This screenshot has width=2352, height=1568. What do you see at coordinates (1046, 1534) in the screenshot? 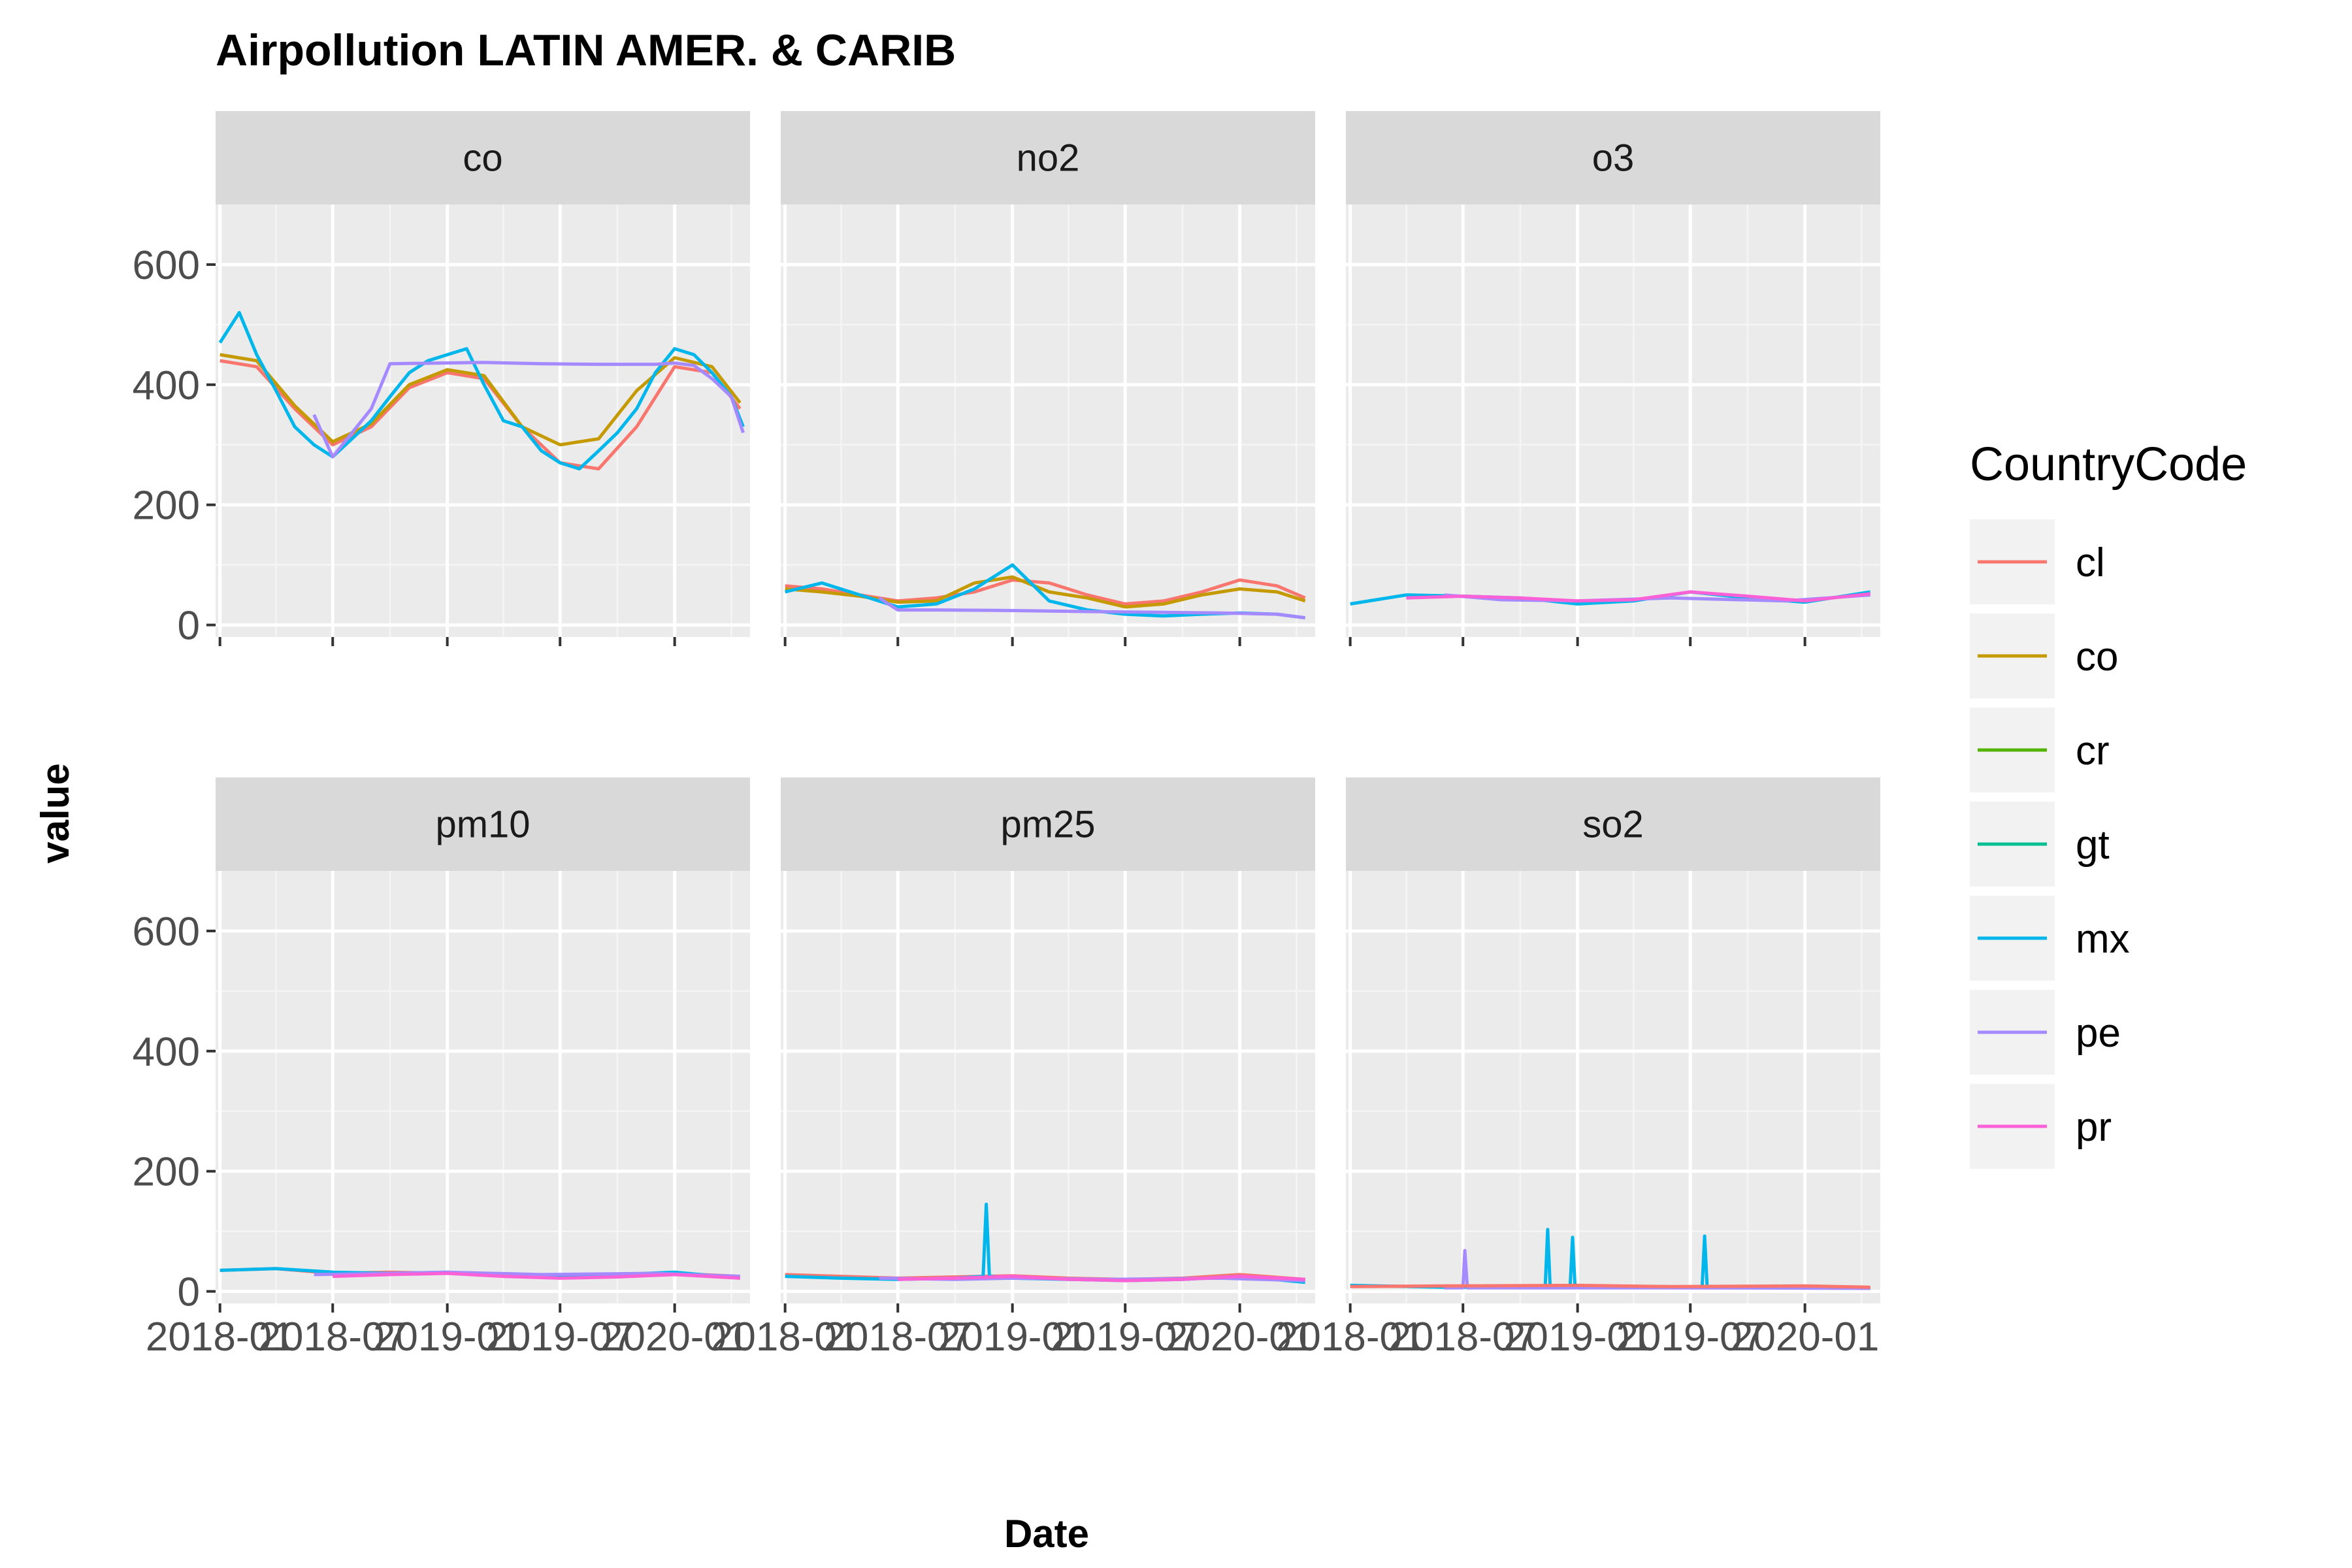
I see `x-axis-title: Date` at bounding box center [1046, 1534].